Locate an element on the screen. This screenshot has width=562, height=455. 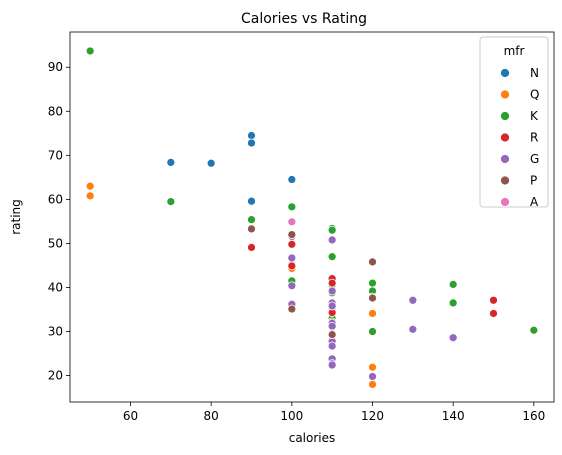
legend-label-P: P is located at coordinates (533, 181).